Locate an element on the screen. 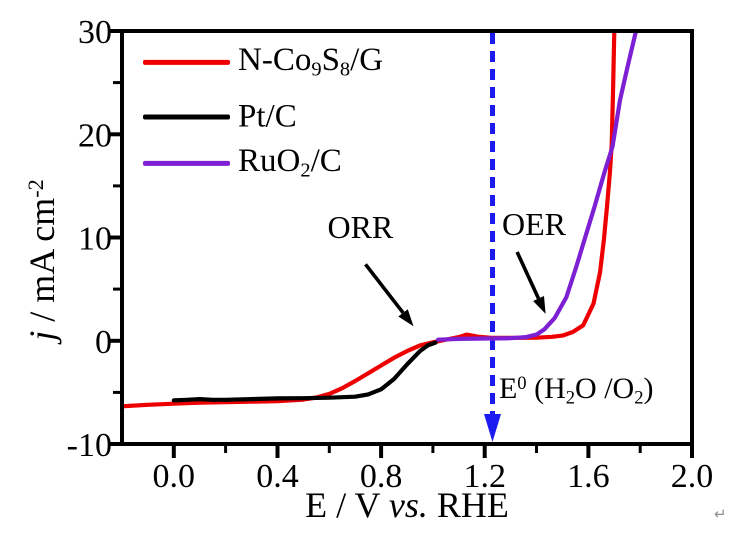  x-tick-label: 0.4 is located at coordinates (277, 476).